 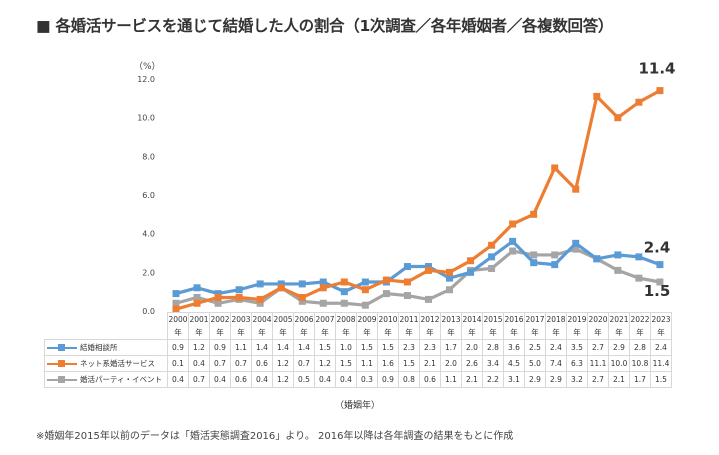 What do you see at coordinates (304, 319) in the screenshot?
I see `year-header: 2006` at bounding box center [304, 319].